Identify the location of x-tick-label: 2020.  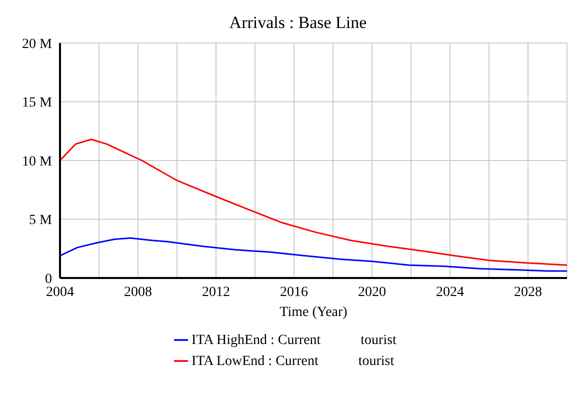
(372, 292).